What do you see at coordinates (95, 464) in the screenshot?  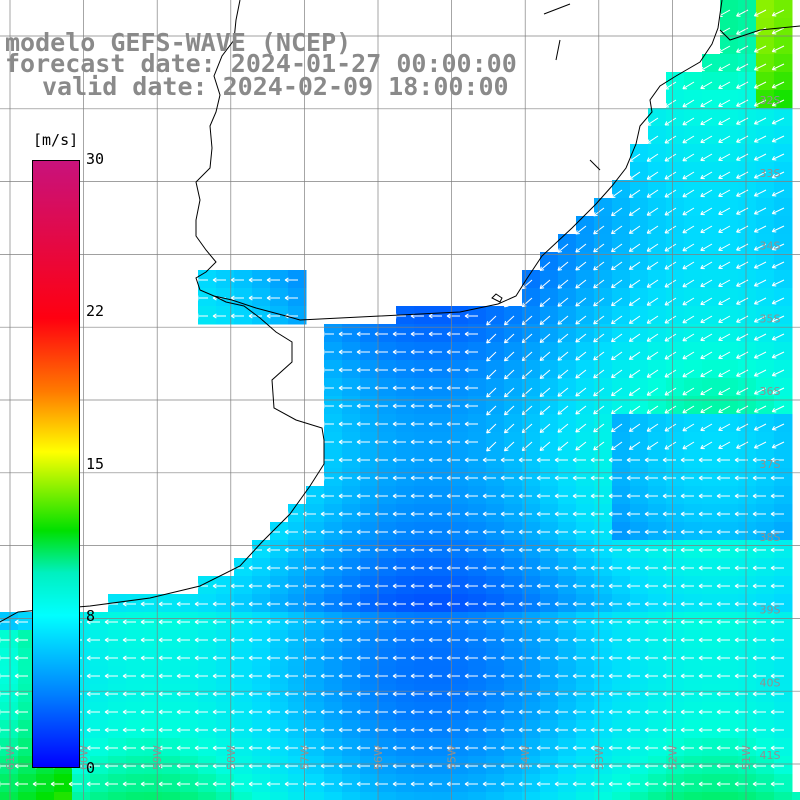 I see `colorbar-tick-15: 15` at bounding box center [95, 464].